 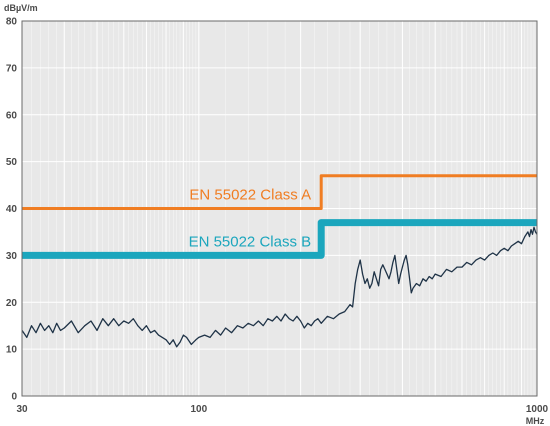 What do you see at coordinates (537, 409) in the screenshot?
I see `x-tick-label: 1000` at bounding box center [537, 409].